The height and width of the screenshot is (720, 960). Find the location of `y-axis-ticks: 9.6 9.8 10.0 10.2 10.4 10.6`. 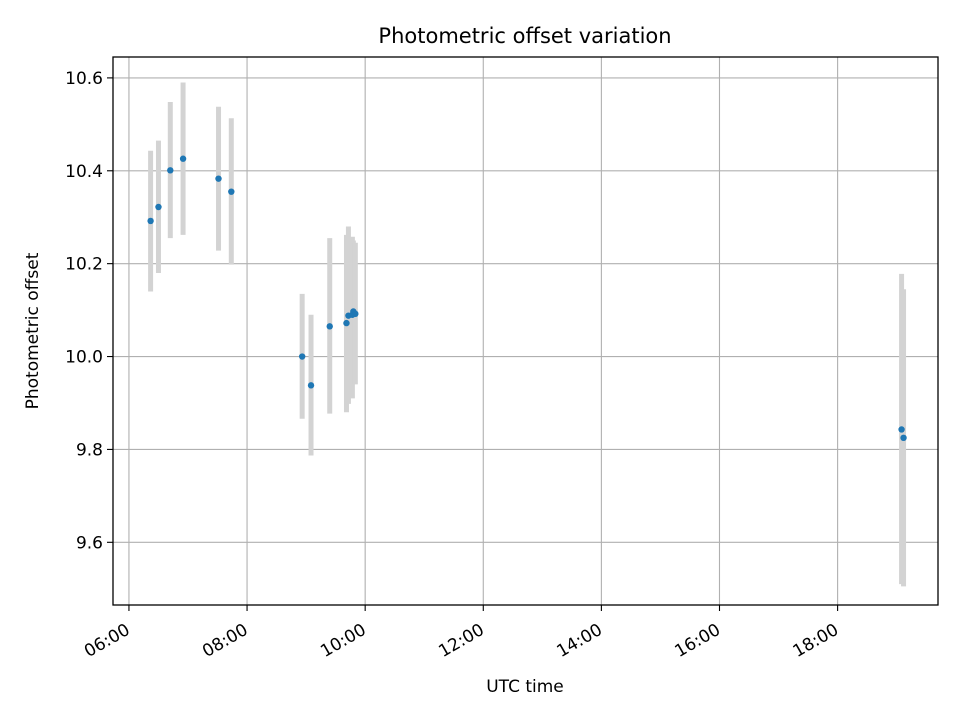

y-axis-ticks: 9.6 9.8 10.0 10.2 10.4 10.6 is located at coordinates (89, 311).